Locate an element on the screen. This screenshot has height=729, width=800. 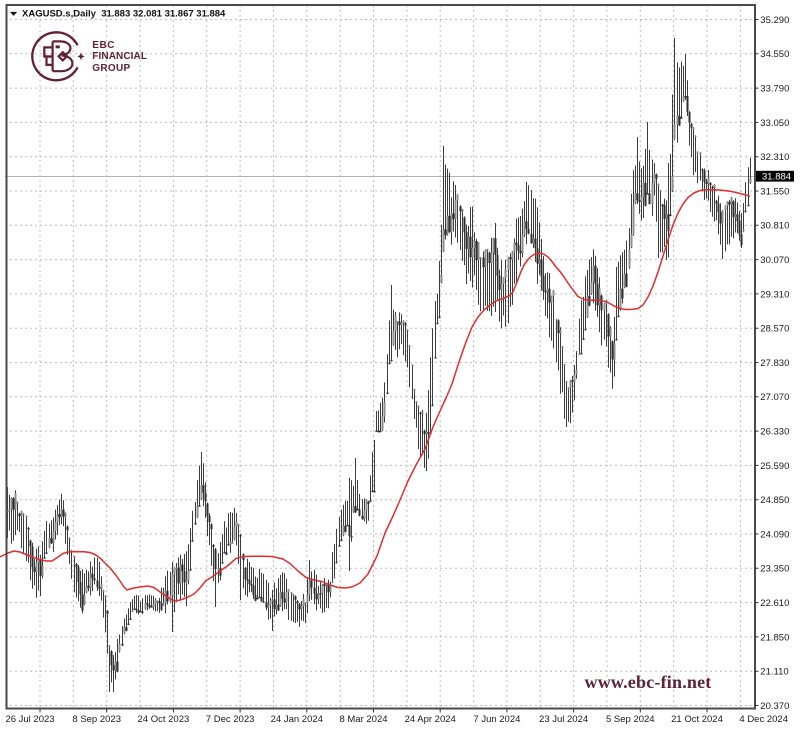
svg-text: 7 Dec 2023 is located at coordinates (230, 719).